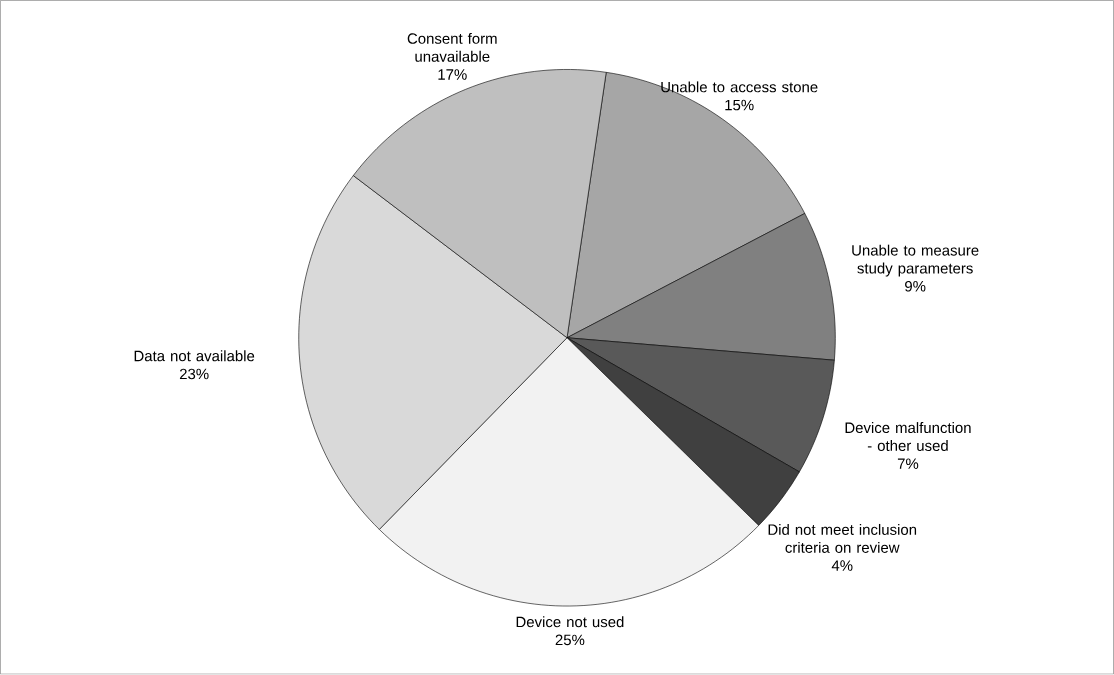 Image resolution: width=1114 pixels, height=675 pixels. What do you see at coordinates (452, 74) in the screenshot?
I see `data-label: 17%` at bounding box center [452, 74].